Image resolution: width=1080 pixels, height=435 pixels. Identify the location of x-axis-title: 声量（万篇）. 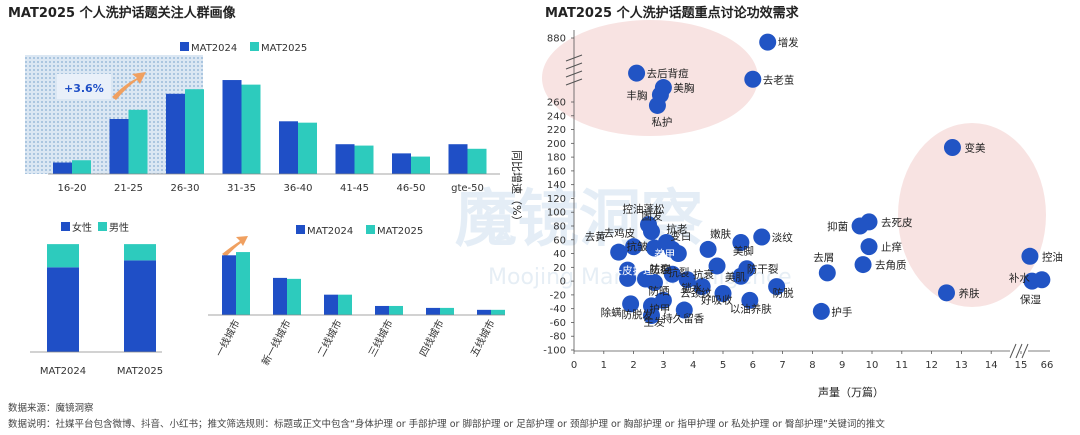
(851, 392).